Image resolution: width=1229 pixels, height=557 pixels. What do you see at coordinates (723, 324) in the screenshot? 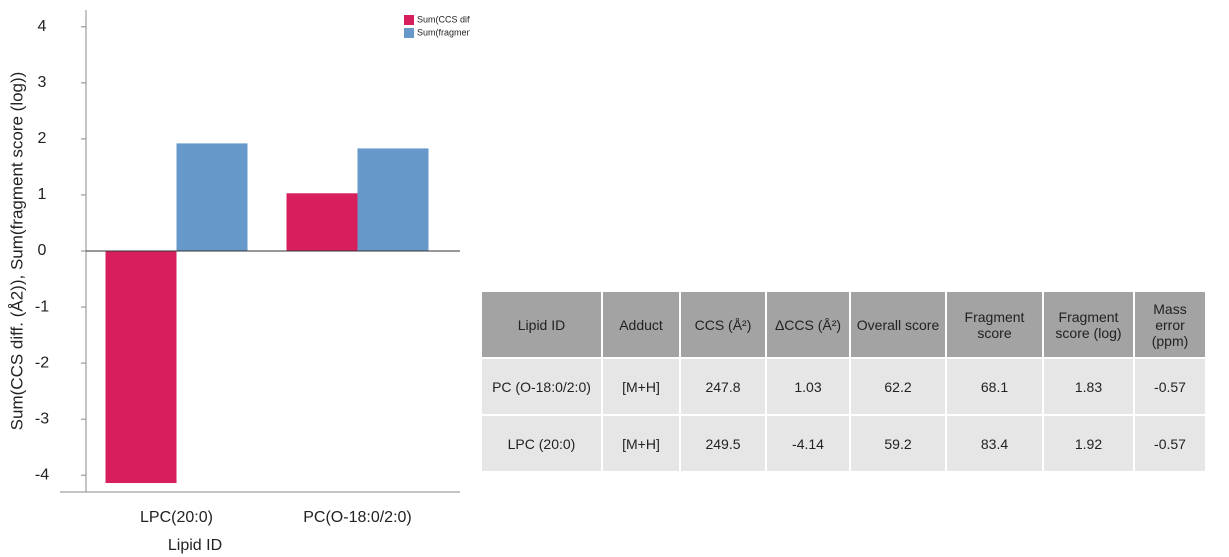
I see `header-cell: CCS (Å²)` at bounding box center [723, 324].